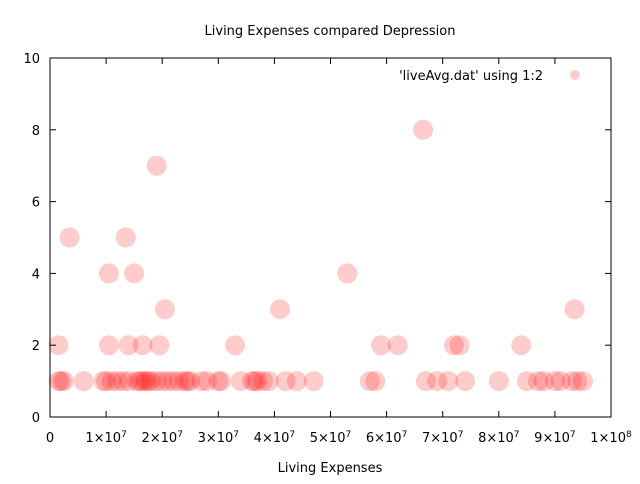  What do you see at coordinates (50, 438) in the screenshot?
I see `x-tick-label: 0` at bounding box center [50, 438].